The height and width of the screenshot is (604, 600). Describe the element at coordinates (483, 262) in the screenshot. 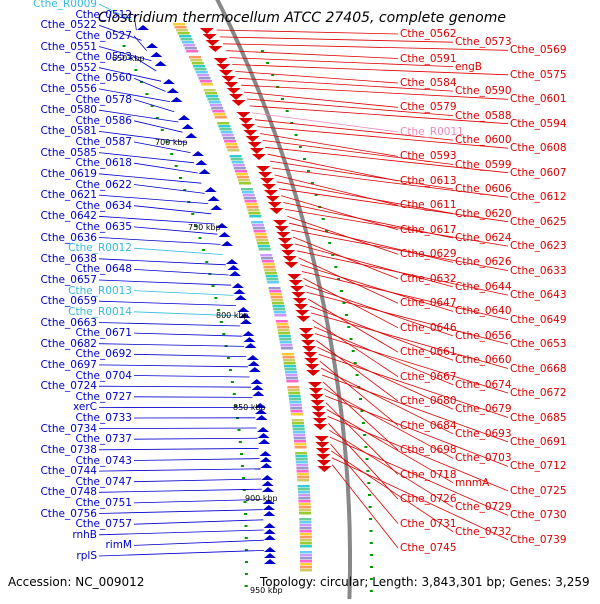

I see `gene-label: Cthe_0626` at that location.